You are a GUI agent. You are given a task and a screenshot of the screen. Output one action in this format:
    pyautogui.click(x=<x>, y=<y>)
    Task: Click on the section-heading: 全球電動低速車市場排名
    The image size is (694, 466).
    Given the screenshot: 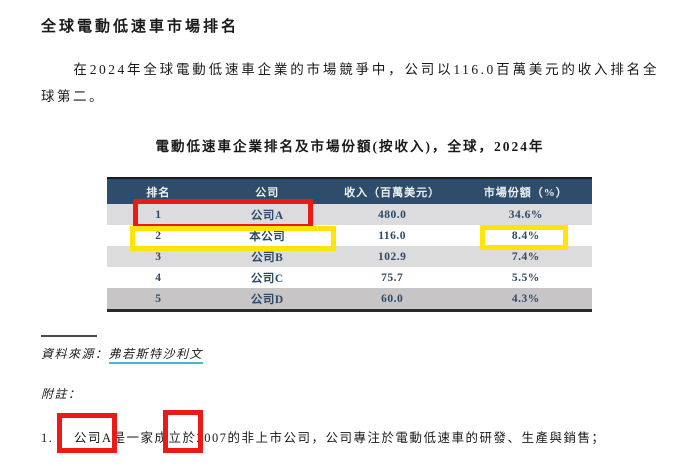 What is the action you would take?
    pyautogui.click(x=140, y=27)
    